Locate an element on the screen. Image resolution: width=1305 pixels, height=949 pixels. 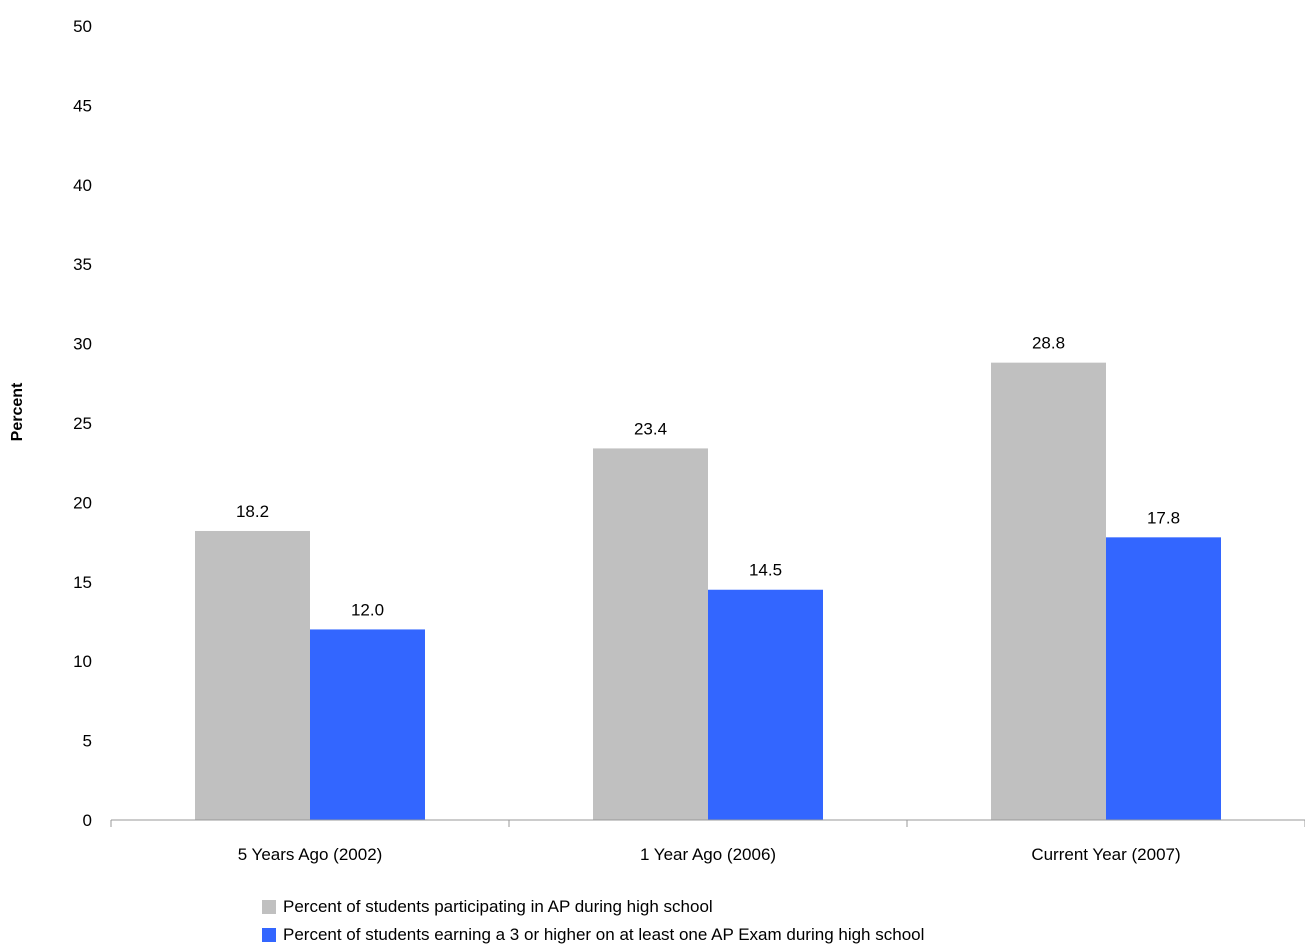
x-category-label: 5 Years Ago (2002) is located at coordinates (310, 854).